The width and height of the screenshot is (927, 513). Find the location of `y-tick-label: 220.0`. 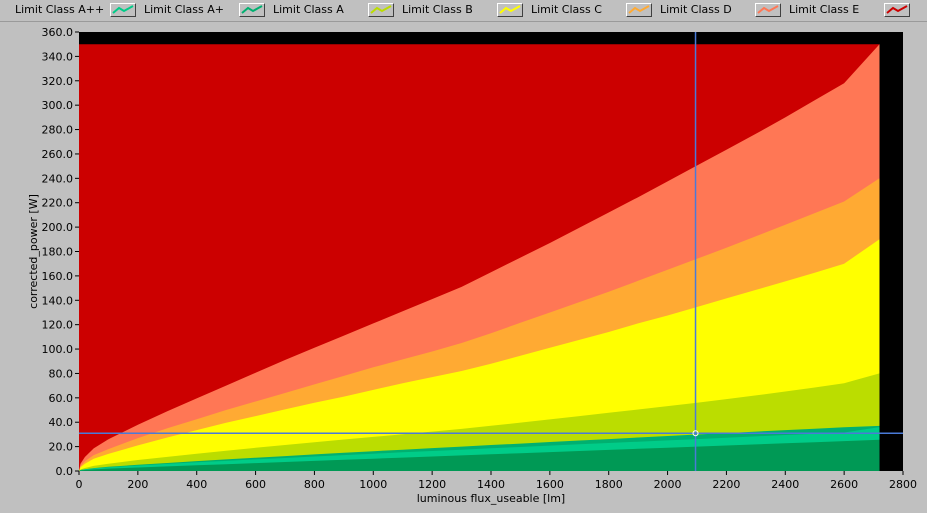

y-tick-label: 220.0 is located at coordinates (58, 203).